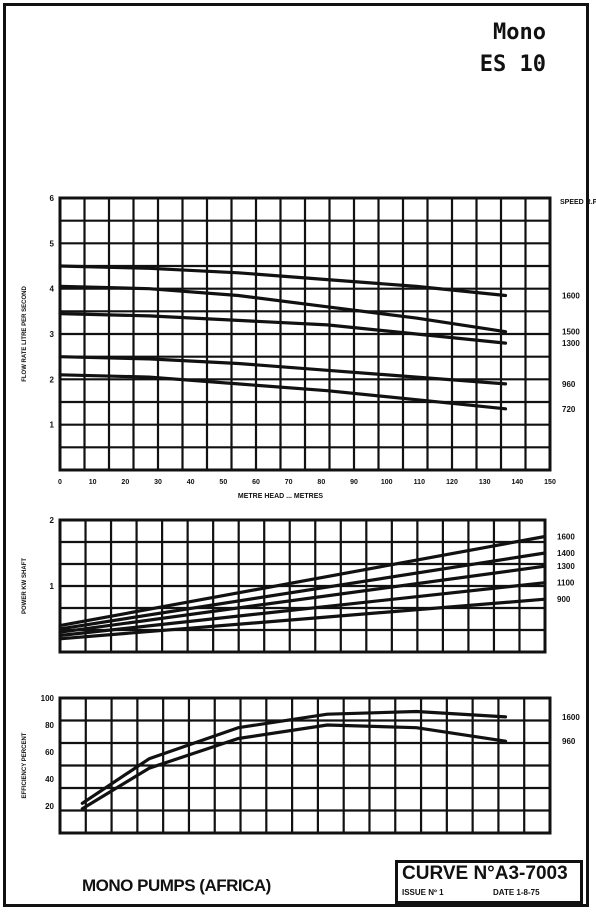 Image resolution: width=596 pixels, height=912 pixels. Describe the element at coordinates (49, 725) in the screenshot. I see `y-tick-label: 80` at that location.